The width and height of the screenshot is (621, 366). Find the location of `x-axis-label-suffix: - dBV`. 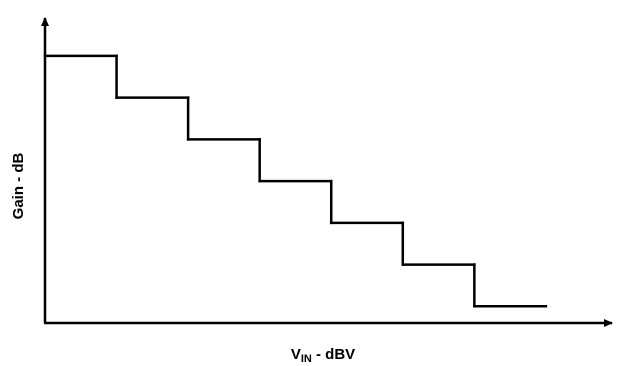

x-axis-label-suffix: - dBV is located at coordinates (333, 354).